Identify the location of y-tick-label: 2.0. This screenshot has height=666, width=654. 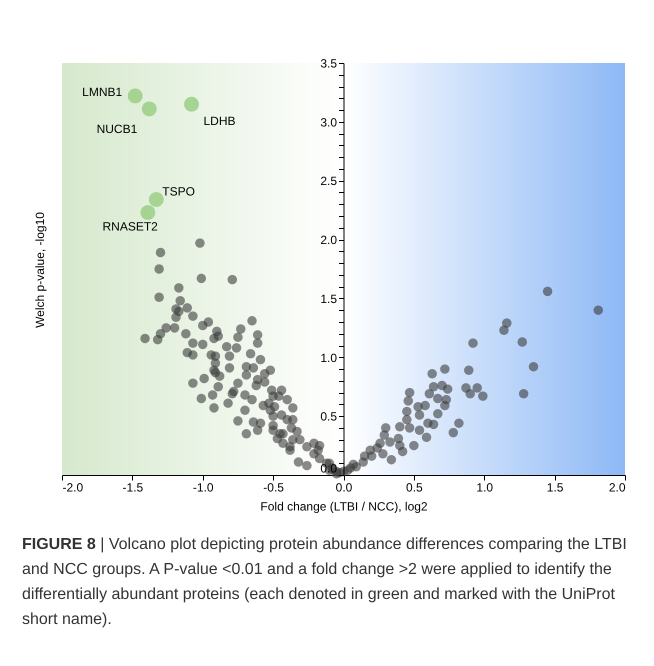
(329, 240).